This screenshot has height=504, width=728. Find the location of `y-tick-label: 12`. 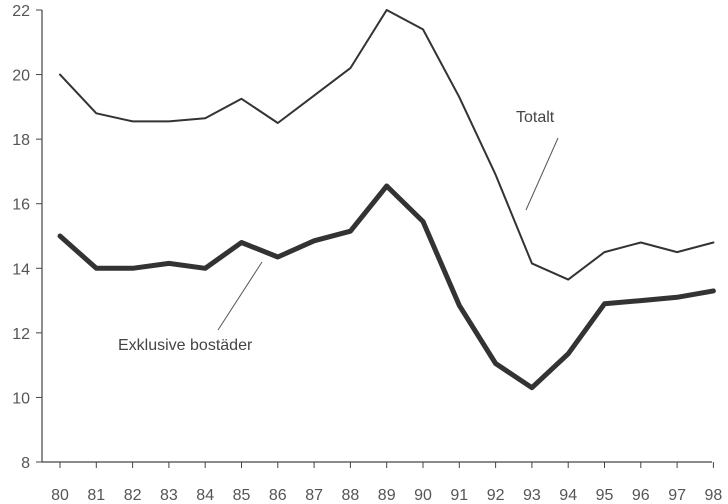

y-tick-label: 12 is located at coordinates (21, 334).